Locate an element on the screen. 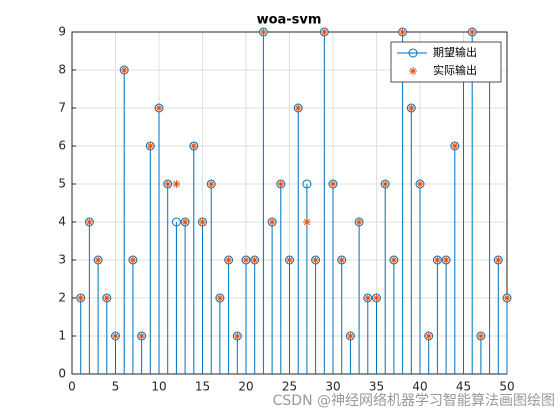 The width and height of the screenshot is (560, 420). x-tick-label: 35 is located at coordinates (376, 387).